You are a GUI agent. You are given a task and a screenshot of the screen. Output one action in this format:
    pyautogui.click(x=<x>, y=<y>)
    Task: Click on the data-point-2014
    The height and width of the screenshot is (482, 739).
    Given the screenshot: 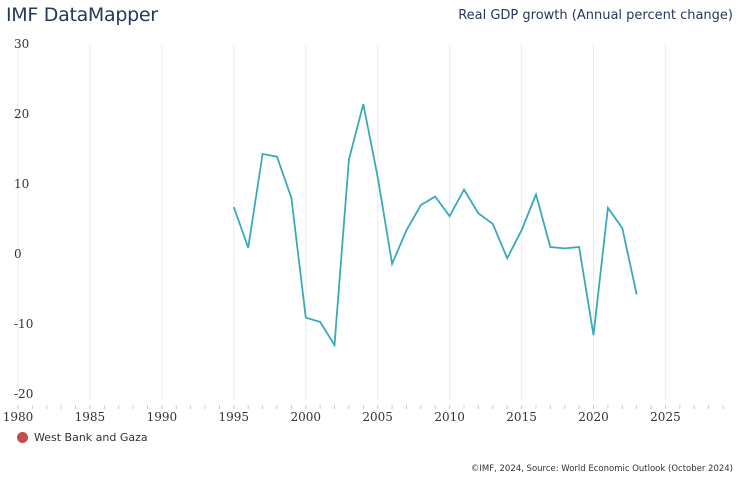 What is the action you would take?
    pyautogui.click(x=507, y=258)
    